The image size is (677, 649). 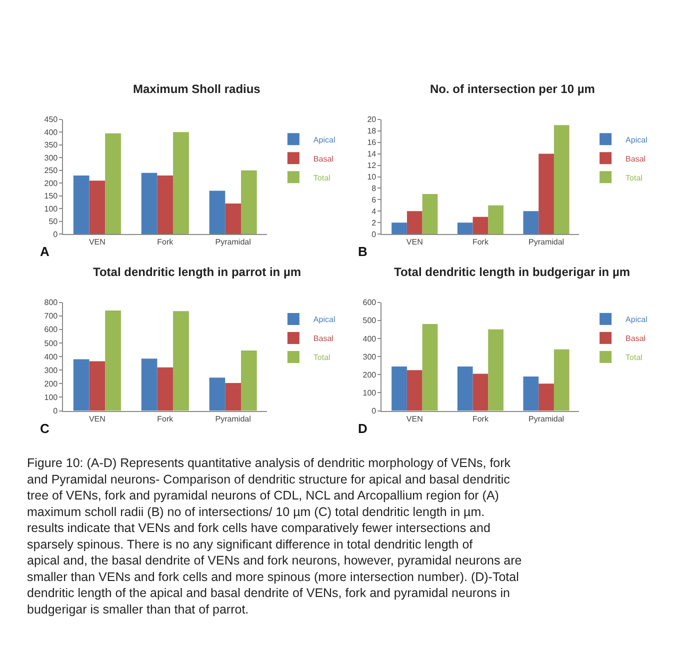 I want to click on y-tick-label: 10, so click(x=372, y=177).